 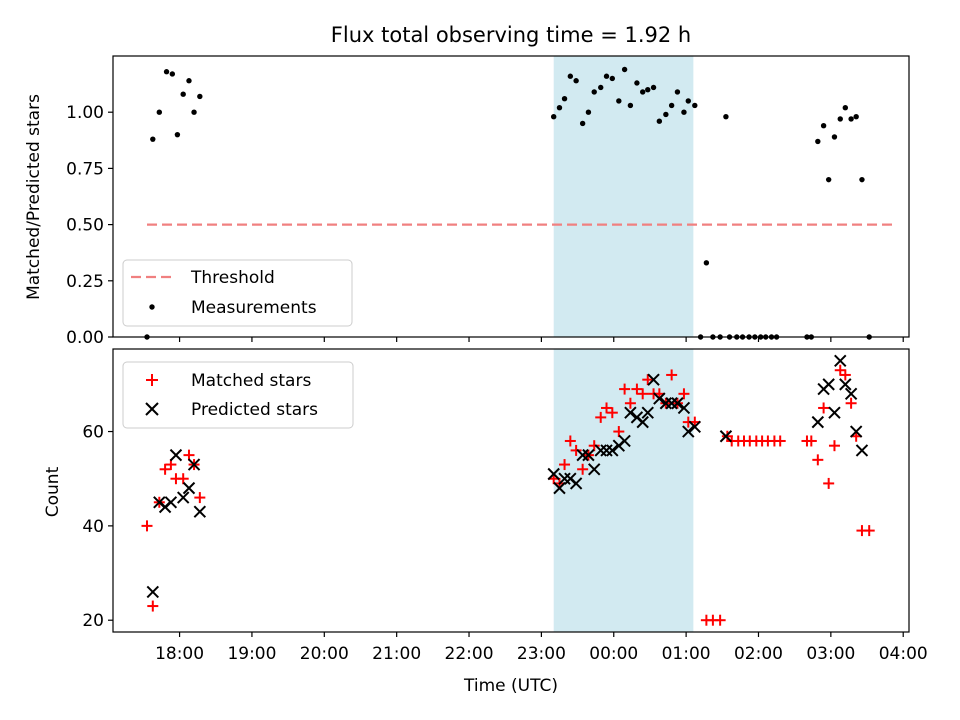 What do you see at coordinates (903, 654) in the screenshot?
I see `x-tick-label: 04:00` at bounding box center [903, 654].